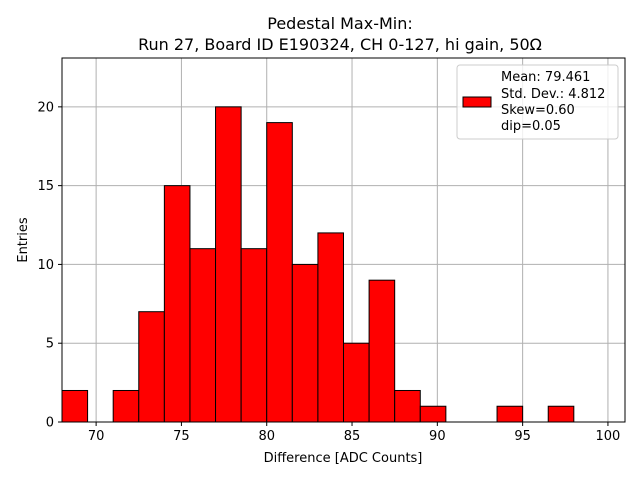 The image size is (640, 480). What do you see at coordinates (437, 436) in the screenshot?
I see `x-tick-label: 90` at bounding box center [437, 436].